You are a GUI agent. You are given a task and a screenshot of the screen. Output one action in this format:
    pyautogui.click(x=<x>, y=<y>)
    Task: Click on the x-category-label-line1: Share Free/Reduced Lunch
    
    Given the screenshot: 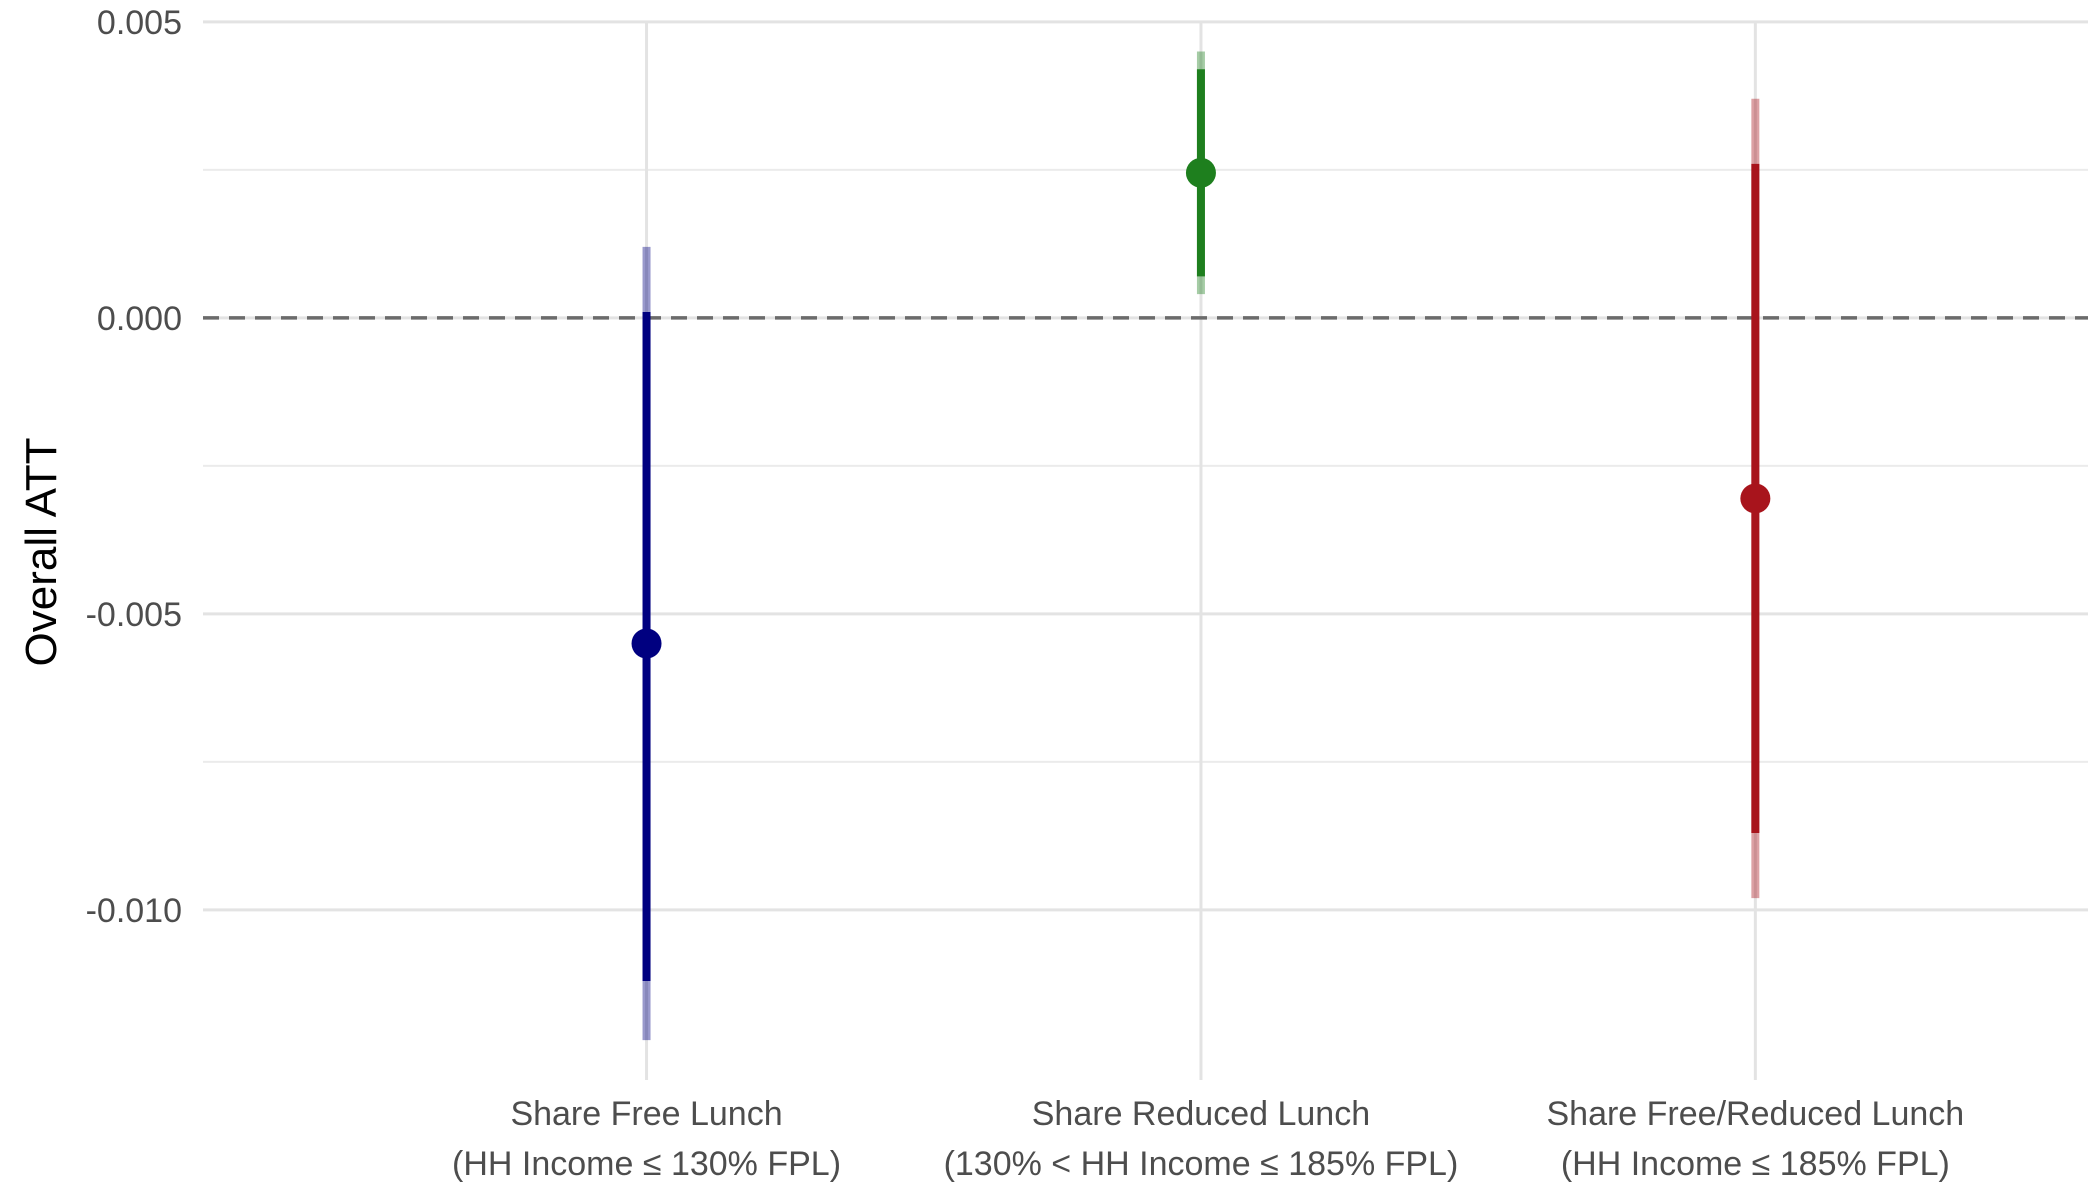 What is the action you would take?
    pyautogui.click(x=1755, y=1114)
    